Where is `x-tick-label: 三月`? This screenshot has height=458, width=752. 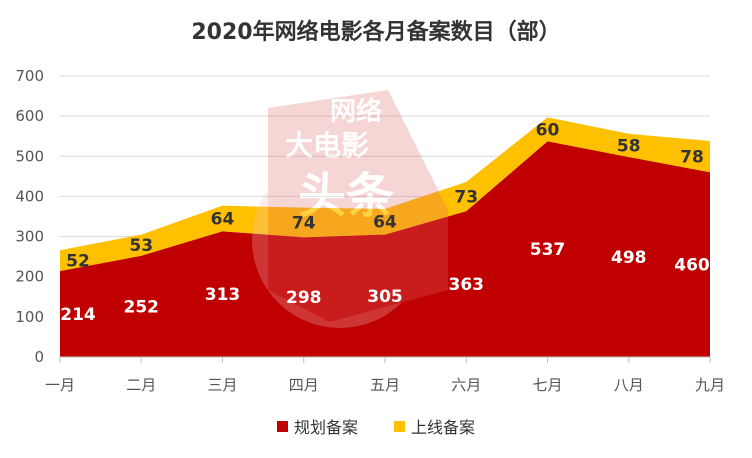 x-tick-label: 三月 is located at coordinates (222, 385).